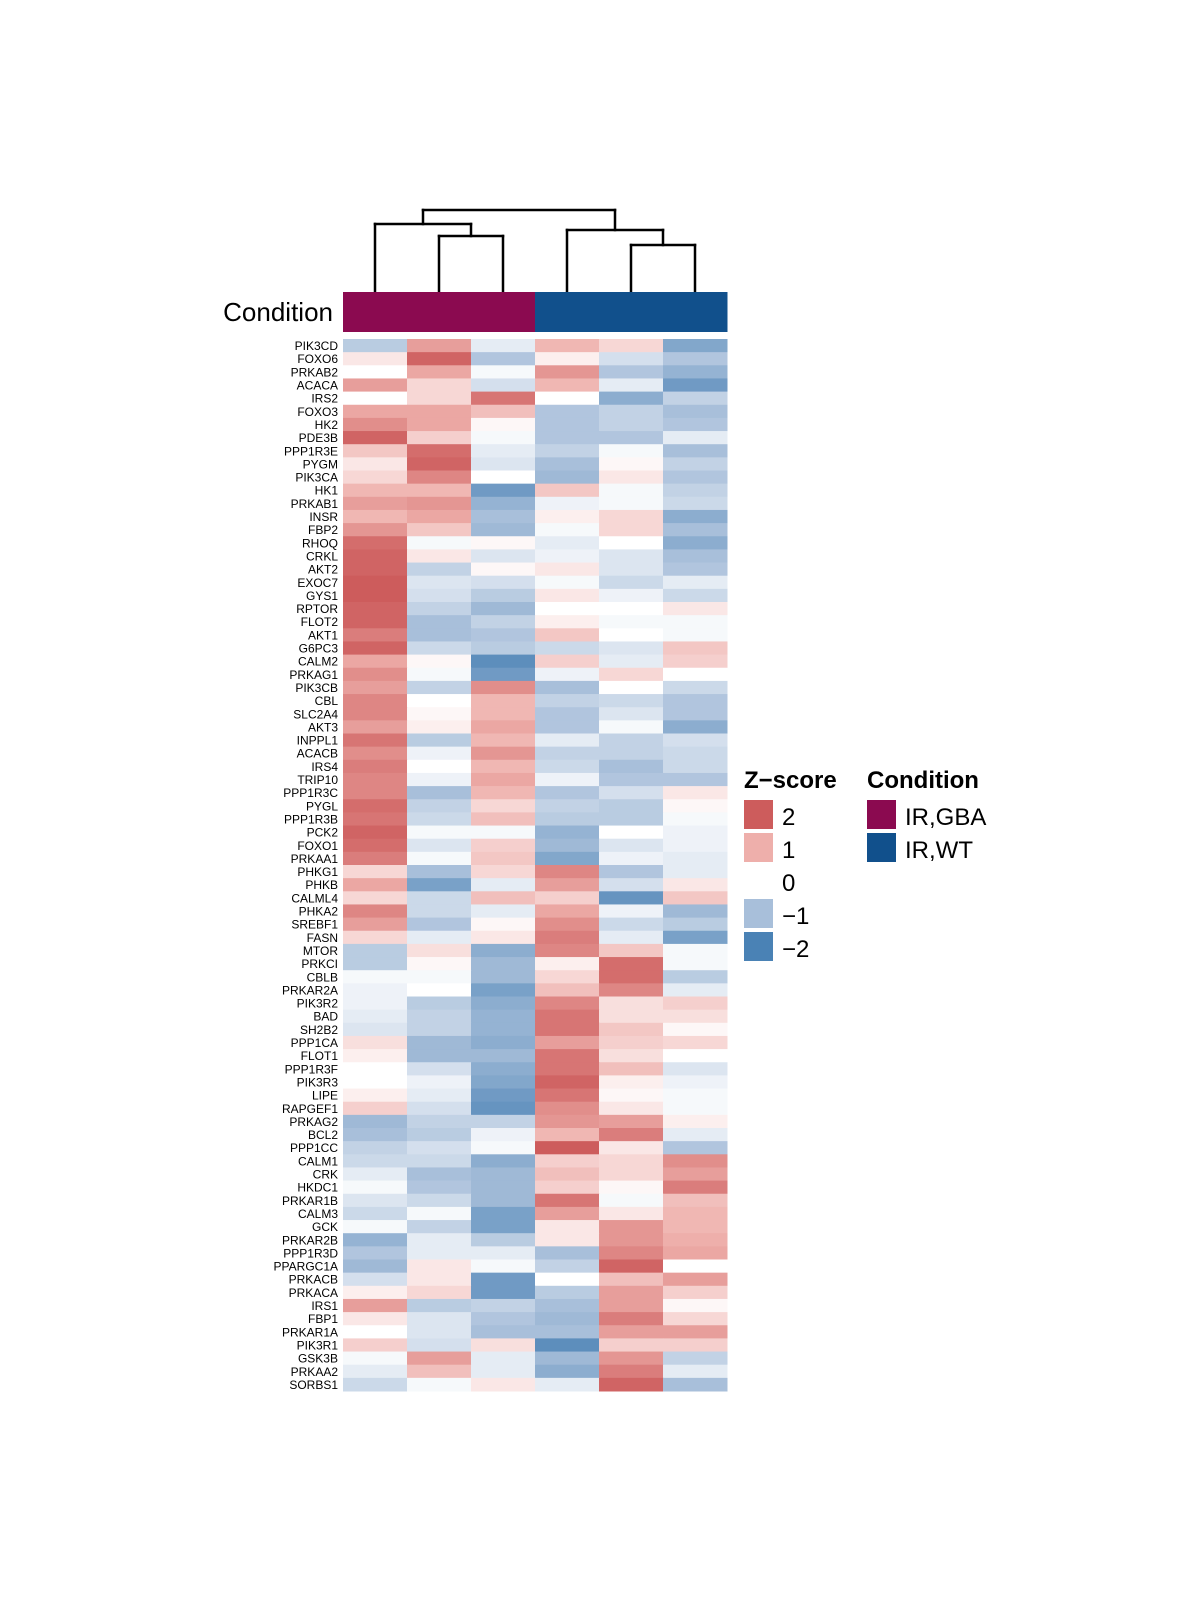  I want to click on gene-label: PDE3B, so click(318, 438).